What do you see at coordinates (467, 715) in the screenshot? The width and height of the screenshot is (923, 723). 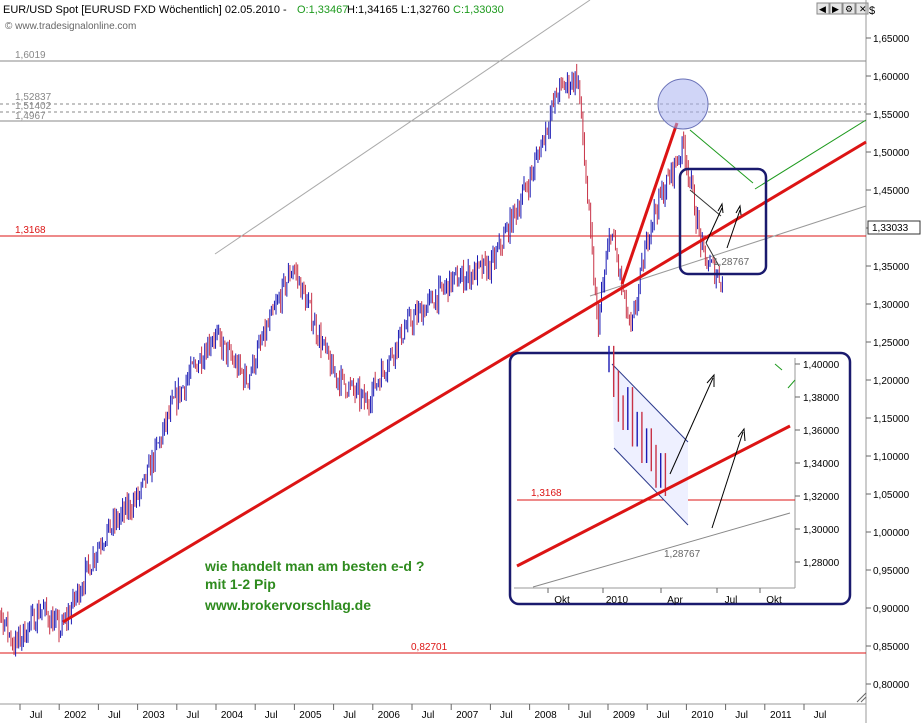 I see `x-tick-label: 2007` at bounding box center [467, 715].